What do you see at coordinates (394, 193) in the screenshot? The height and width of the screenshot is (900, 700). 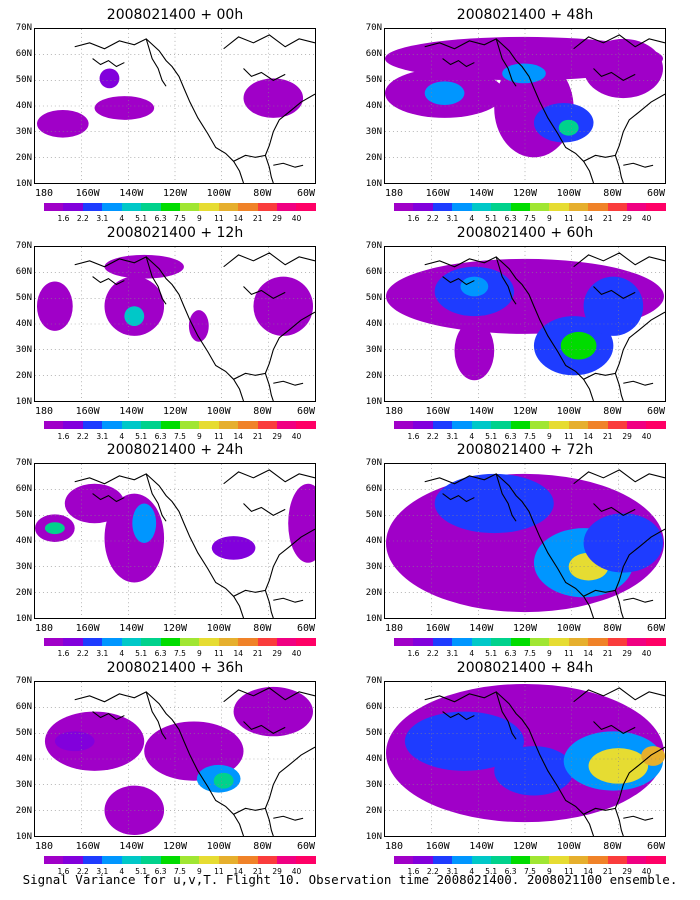 I see `longitude-label: 180` at bounding box center [394, 193].